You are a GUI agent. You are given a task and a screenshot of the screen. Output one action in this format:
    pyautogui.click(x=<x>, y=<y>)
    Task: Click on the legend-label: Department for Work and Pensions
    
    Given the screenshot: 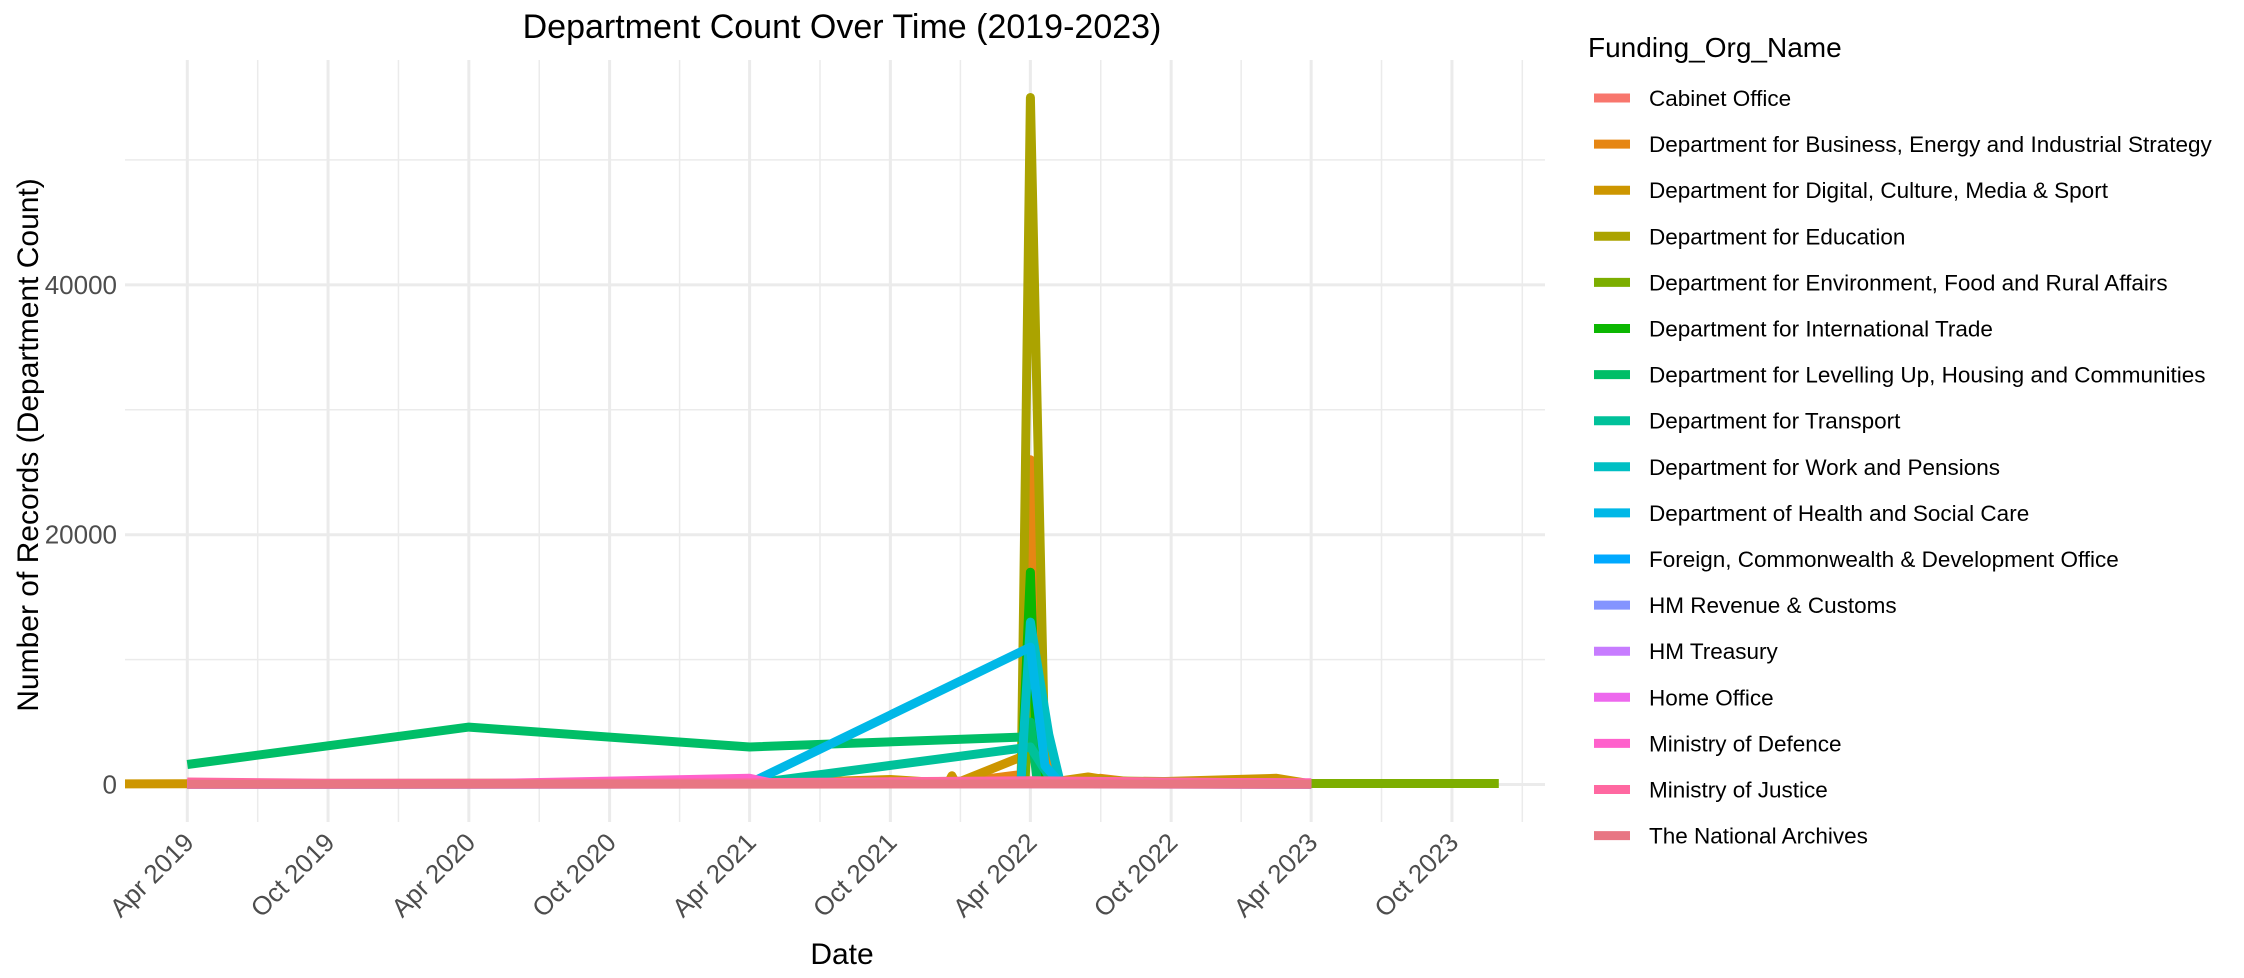 What is the action you would take?
    pyautogui.click(x=1824, y=467)
    